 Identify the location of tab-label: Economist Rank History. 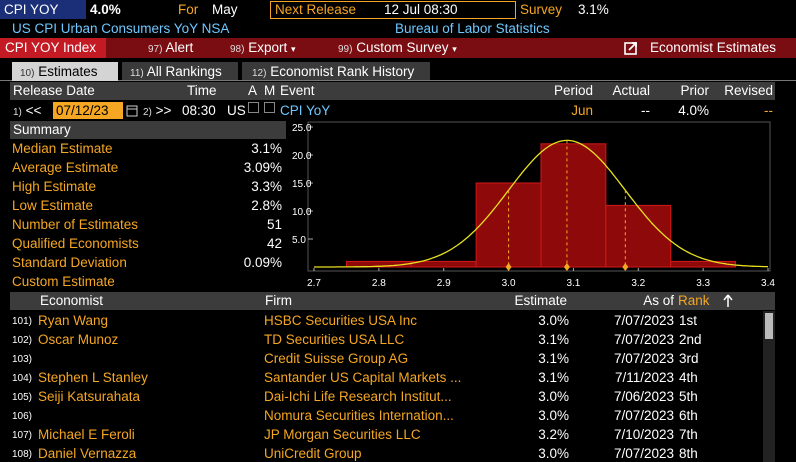
(342, 71).